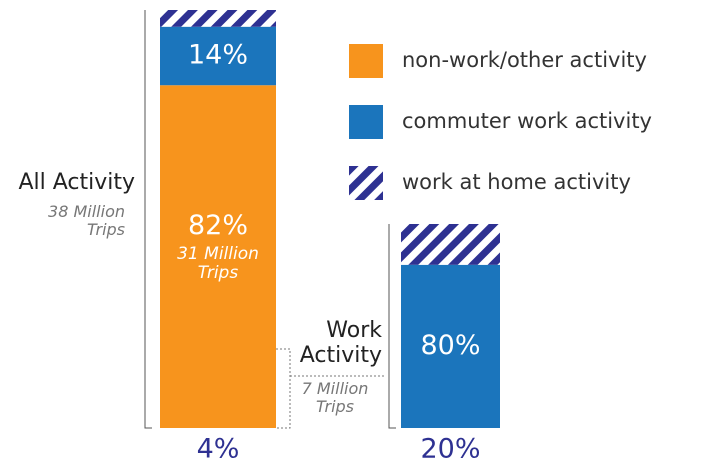 This screenshot has width=701, height=470. Describe the element at coordinates (524, 60) in the screenshot. I see `legend-label: non-work/other activity` at that location.